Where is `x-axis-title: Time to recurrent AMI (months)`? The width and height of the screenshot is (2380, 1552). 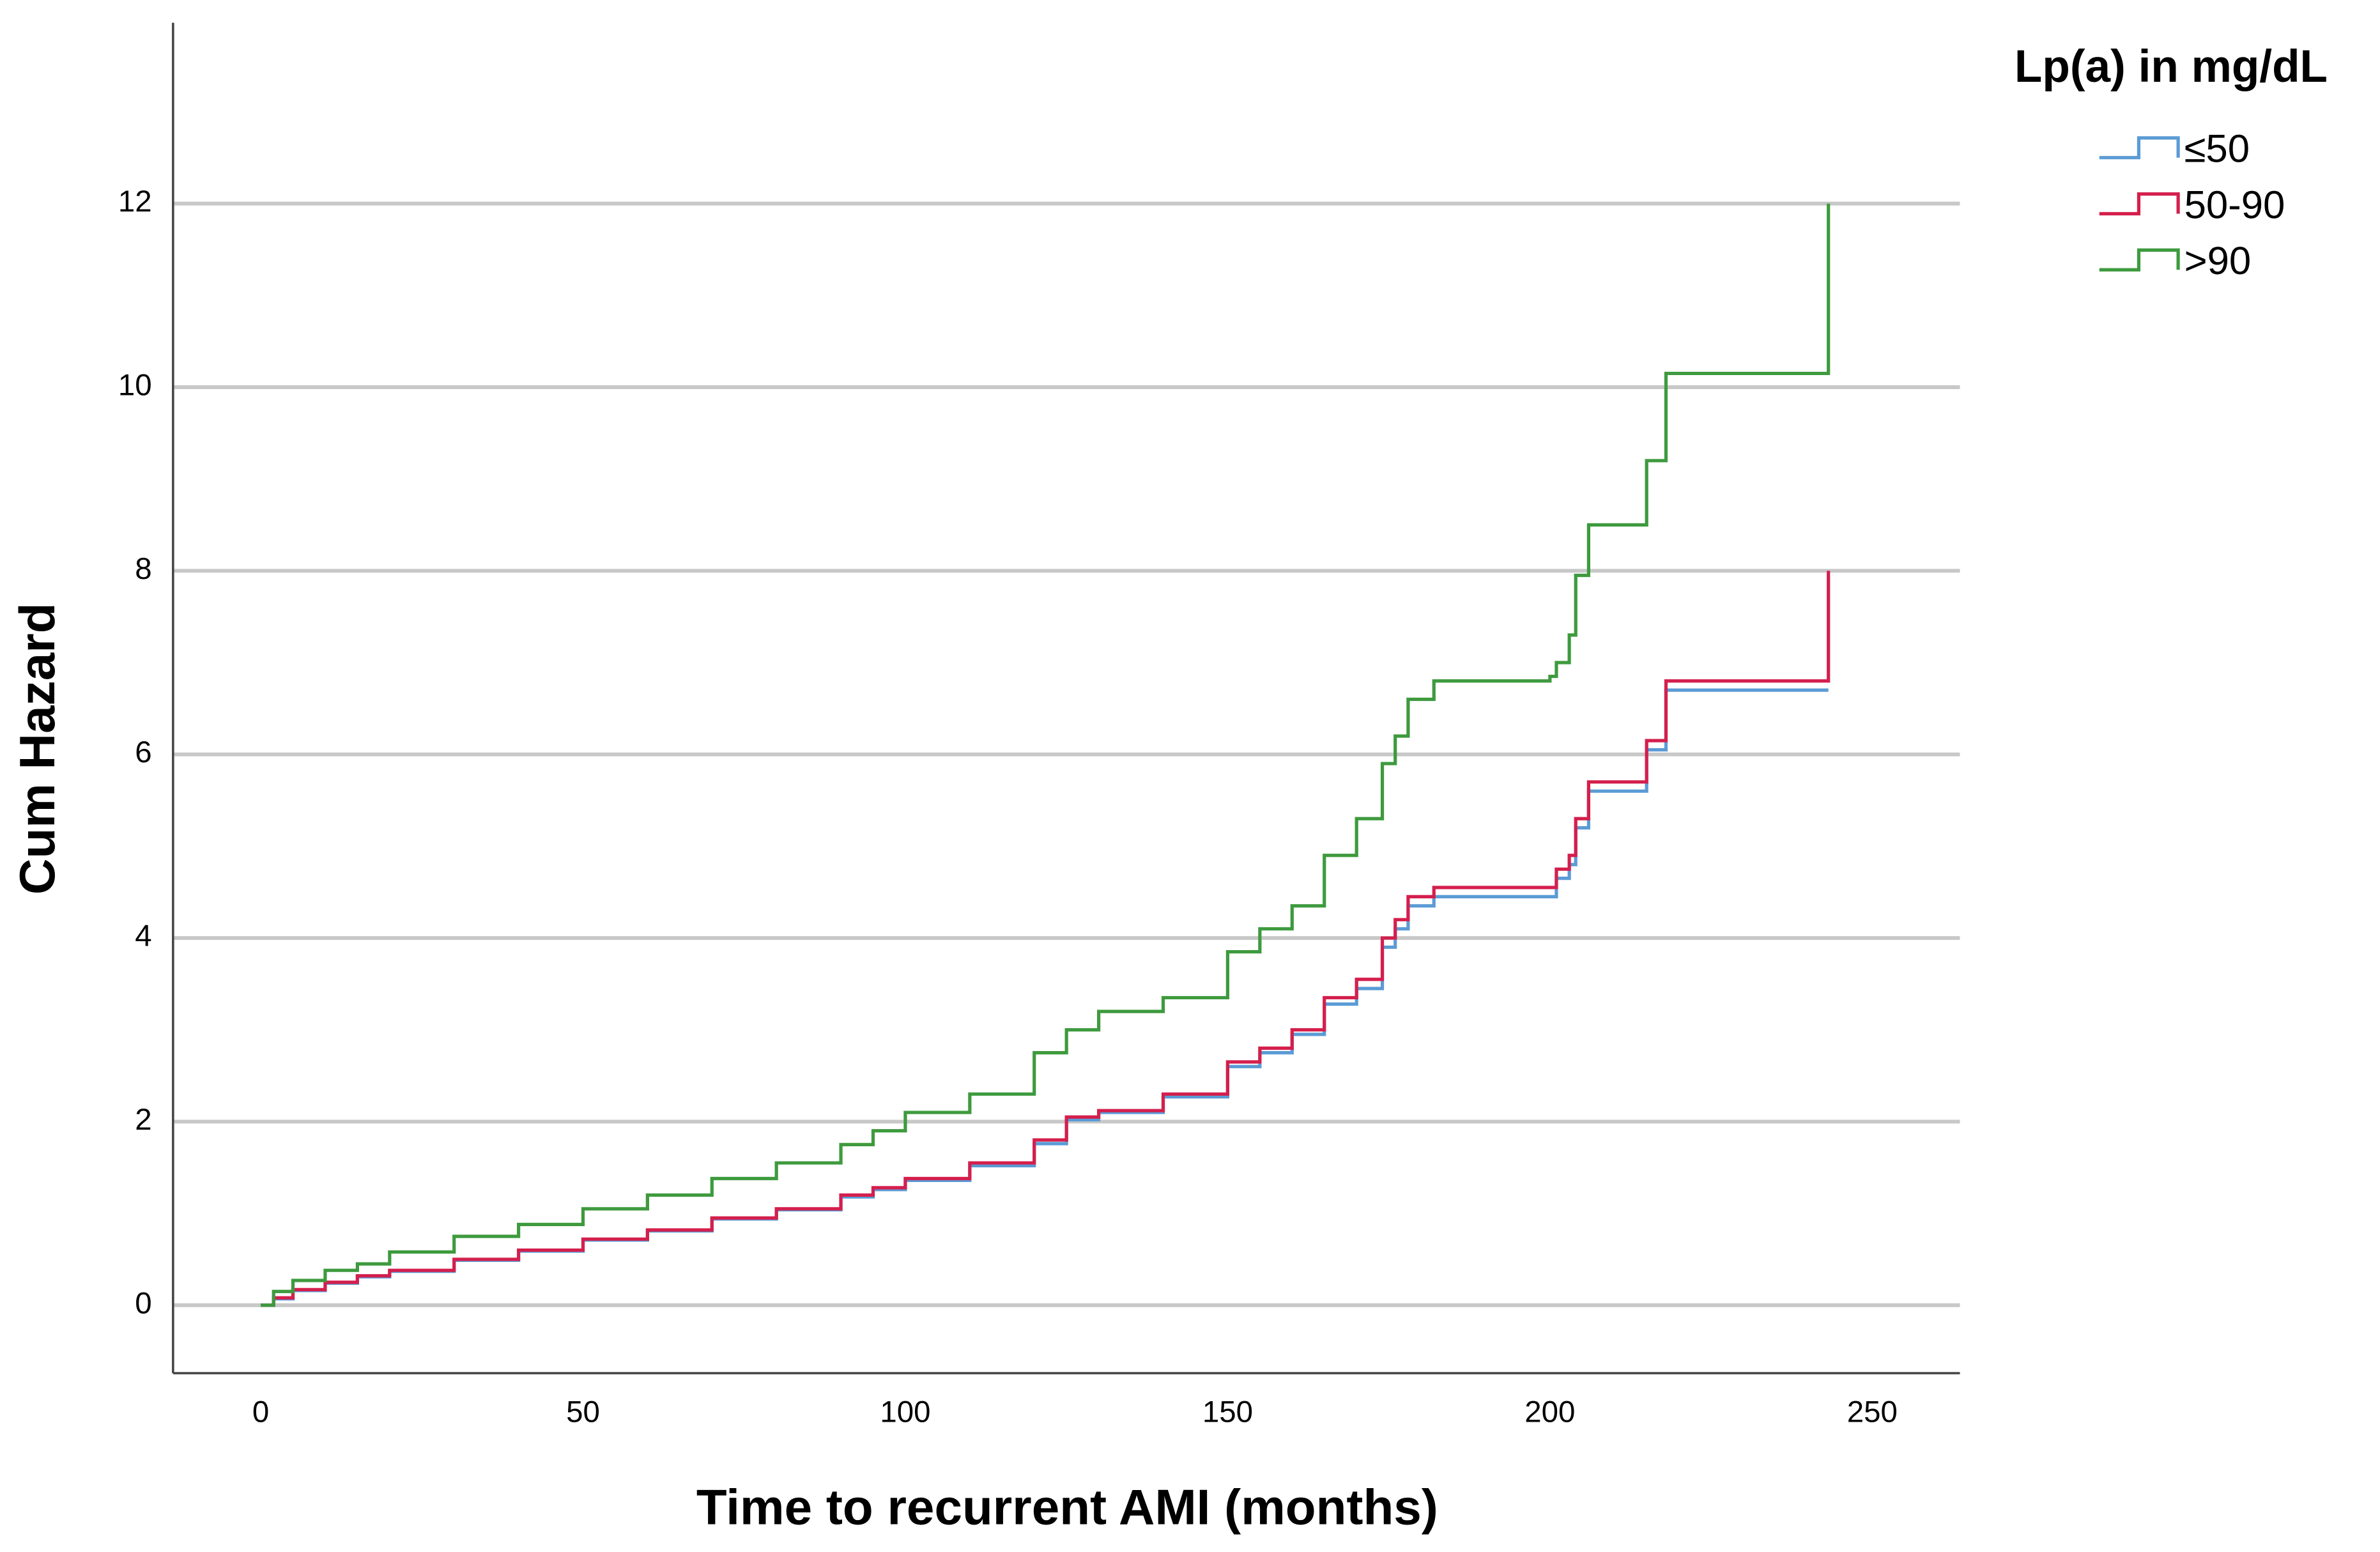
x-axis-title: Time to recurrent AMI (months) is located at coordinates (1067, 1507).